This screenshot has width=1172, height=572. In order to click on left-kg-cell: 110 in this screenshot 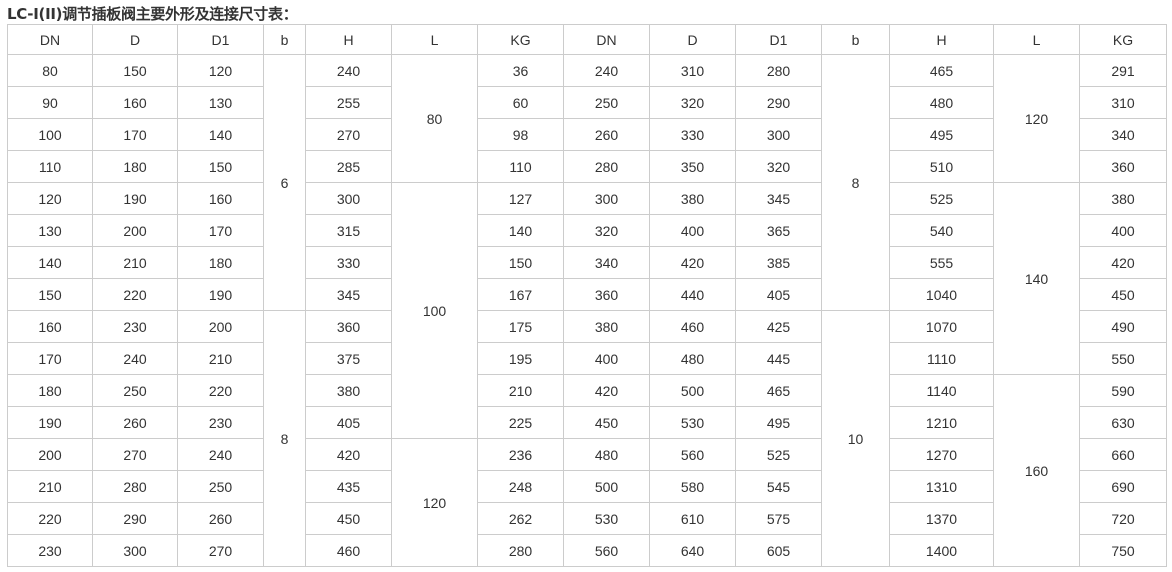, I will do `click(520, 166)`.